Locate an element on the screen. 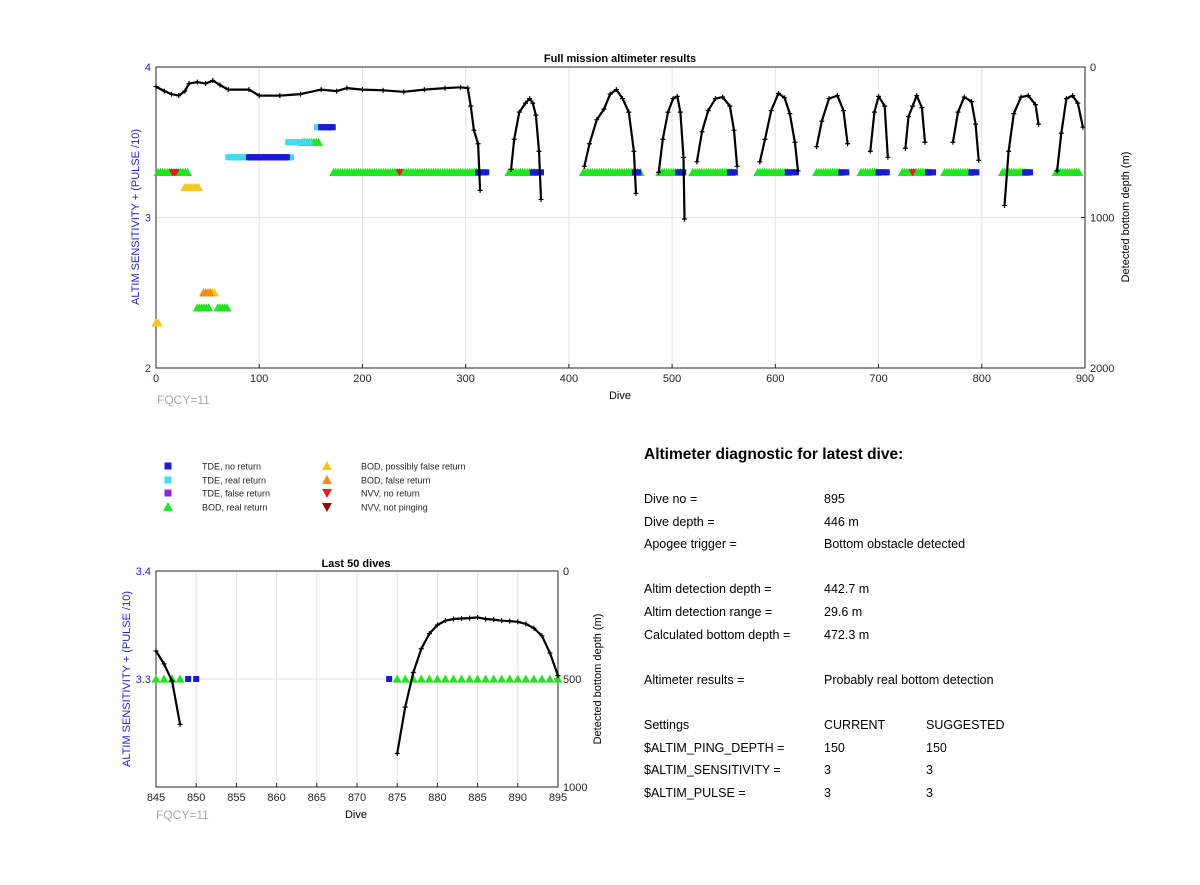 The image size is (1200, 885). y-tick-label: 4 is located at coordinates (148, 68).